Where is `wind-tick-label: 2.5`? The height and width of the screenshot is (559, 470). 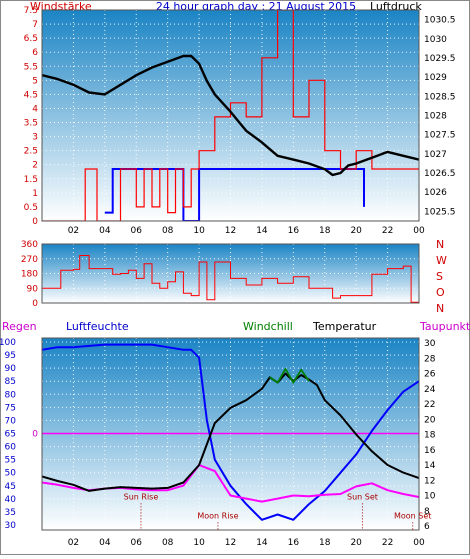
wind-tick-label: 2.5 is located at coordinates (31, 152).